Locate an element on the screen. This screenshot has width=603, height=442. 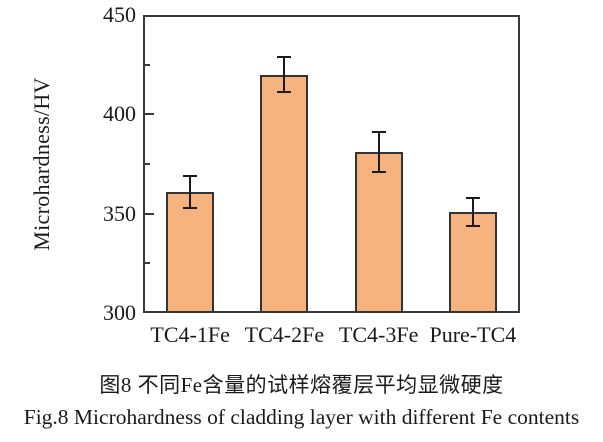
x-tick-label-TC4-2Fe: TC4-2Fe is located at coordinates (284, 334).